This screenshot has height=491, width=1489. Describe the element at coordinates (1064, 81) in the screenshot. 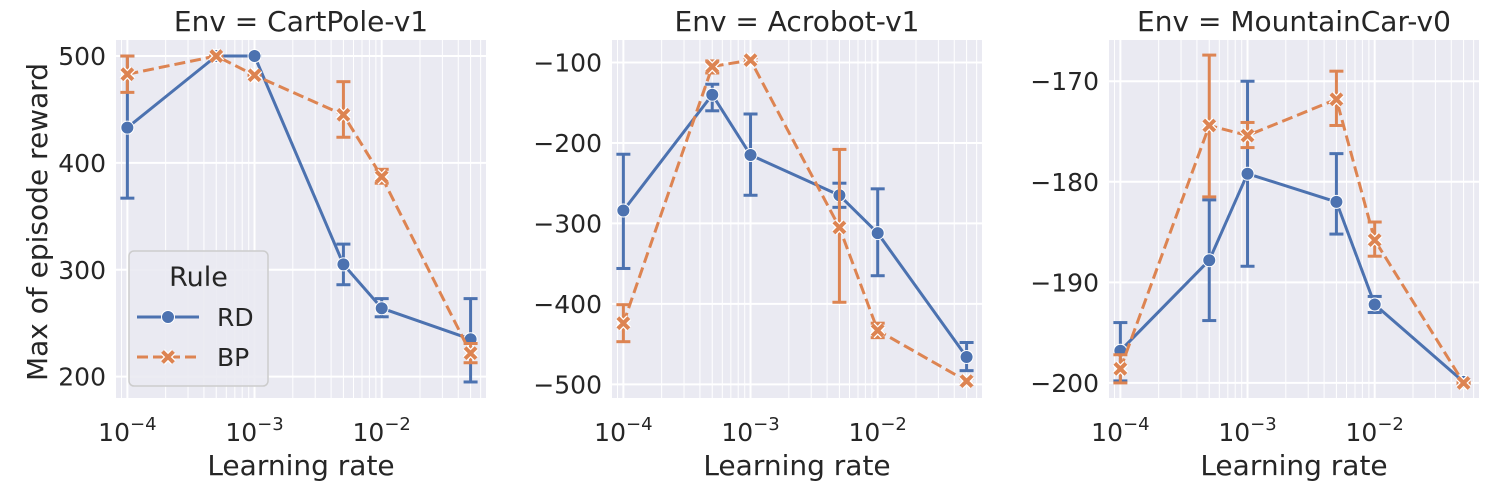

I see `y-tick-label: −170` at that location.